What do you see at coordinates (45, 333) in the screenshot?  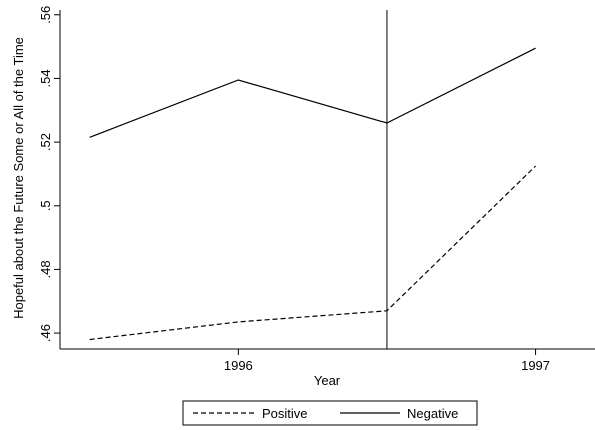 I see `y-tick-label: .46` at bounding box center [45, 333].